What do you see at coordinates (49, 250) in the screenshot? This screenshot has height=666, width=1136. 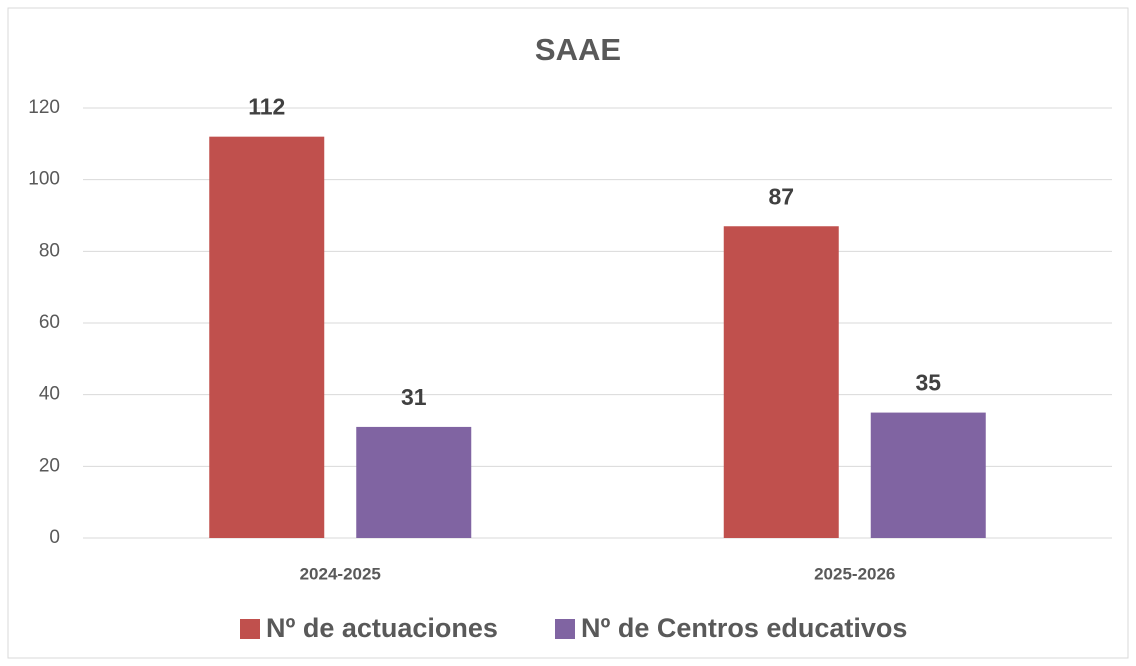 I see `y-tick-label: 80` at bounding box center [49, 250].